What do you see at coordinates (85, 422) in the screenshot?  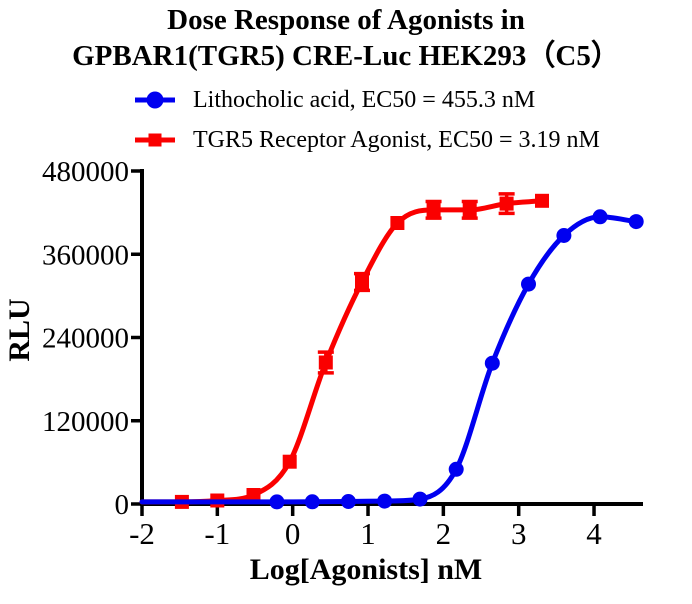 I see `y-tick-label: 120000` at bounding box center [85, 422].